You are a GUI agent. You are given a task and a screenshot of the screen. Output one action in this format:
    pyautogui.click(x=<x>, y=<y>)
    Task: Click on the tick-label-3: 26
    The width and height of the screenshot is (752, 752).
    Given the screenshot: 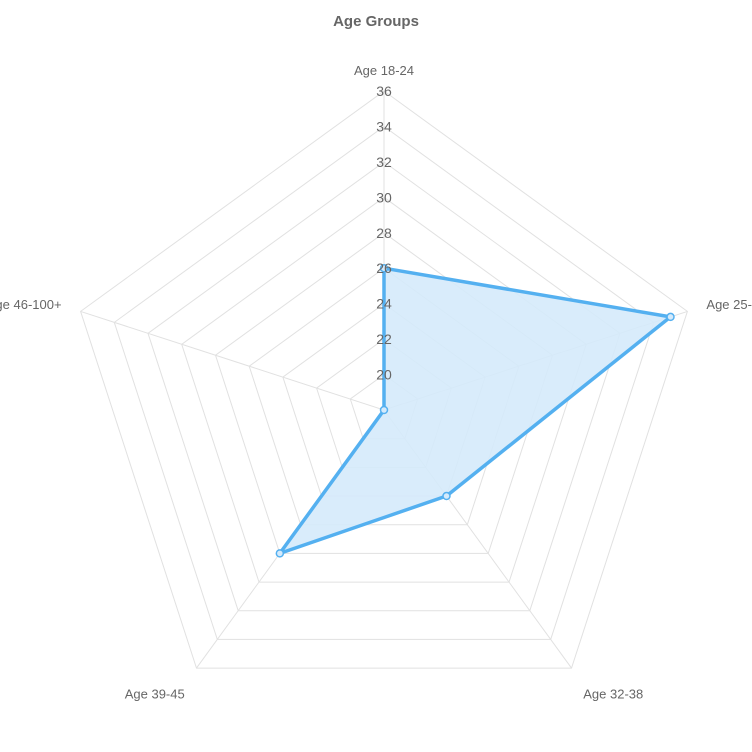 What is the action you would take?
    pyautogui.click(x=384, y=268)
    